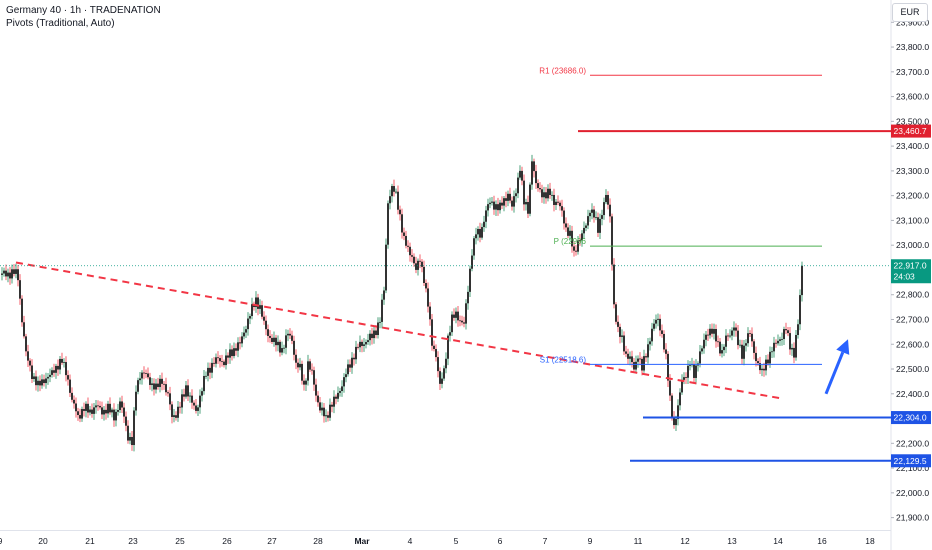  Describe the element at coordinates (912, 245) in the screenshot. I see `y-tick-label: 23,000.0` at that location.